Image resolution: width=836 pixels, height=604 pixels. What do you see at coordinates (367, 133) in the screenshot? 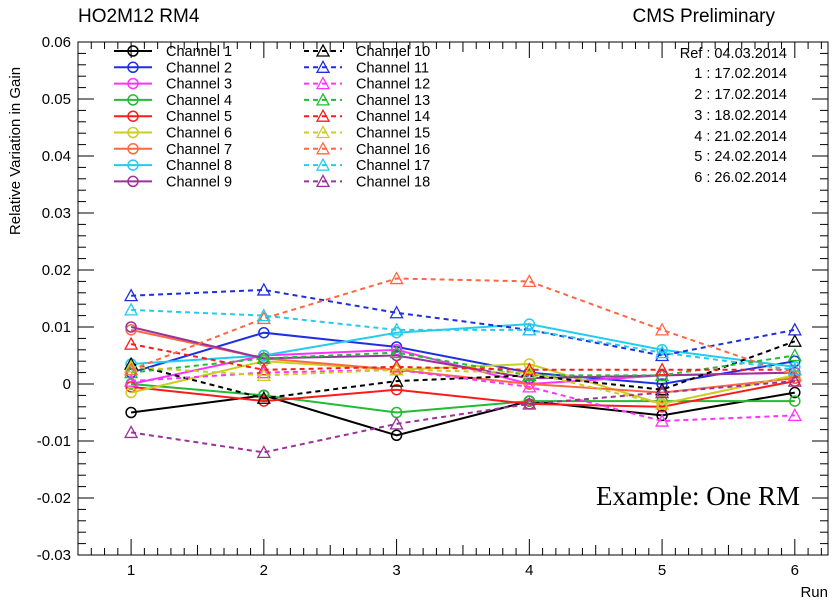
I see `legend-entry: Channel 15` at bounding box center [367, 133].